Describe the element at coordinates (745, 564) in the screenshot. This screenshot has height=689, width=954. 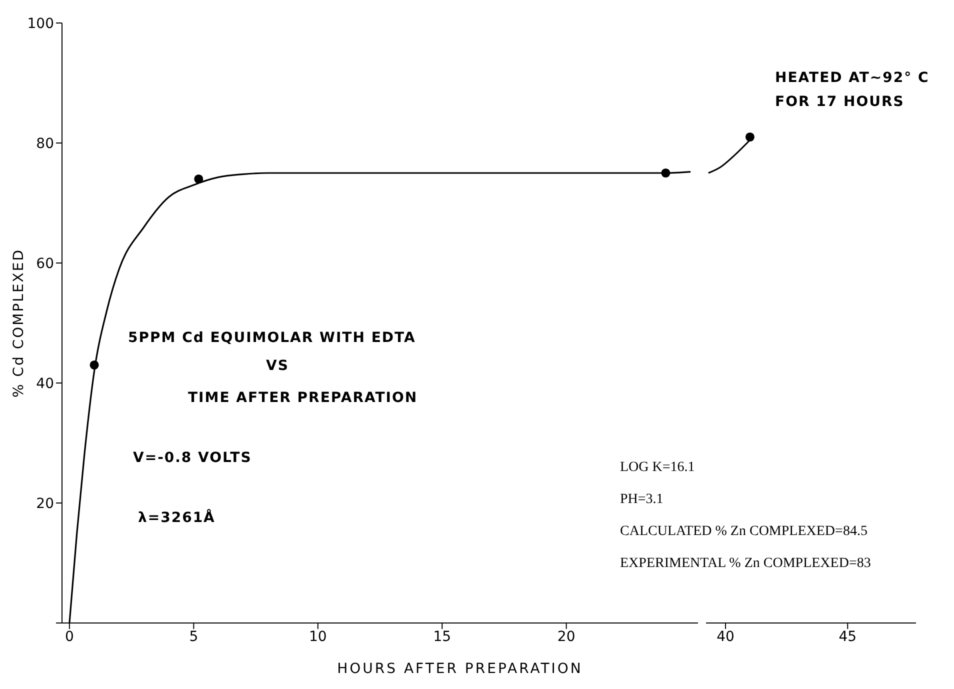
I see `annotation: EXPERIMENTAL % Zn COMPLEXED=83` at that location.